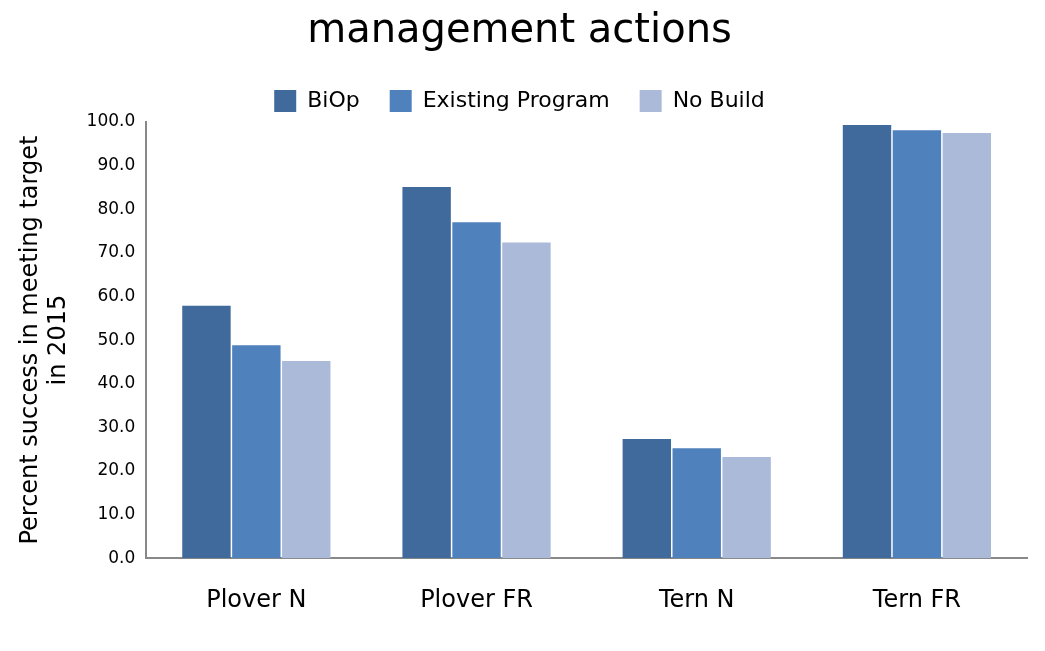 This screenshot has height=651, width=1045. I want to click on legend-label: Existing Program, so click(516, 99).